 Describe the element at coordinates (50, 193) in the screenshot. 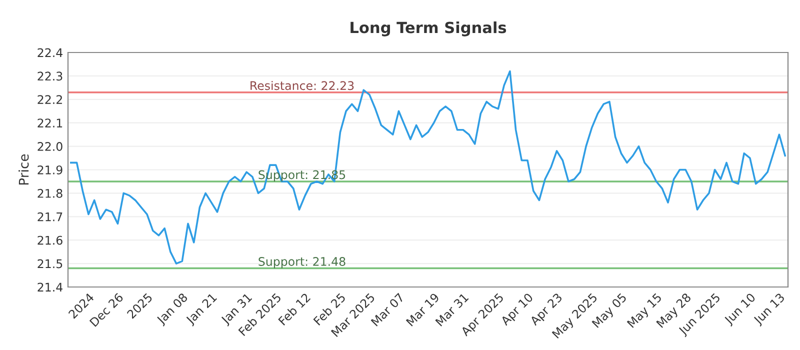

I see `y-tick-label: 21.8` at that location.